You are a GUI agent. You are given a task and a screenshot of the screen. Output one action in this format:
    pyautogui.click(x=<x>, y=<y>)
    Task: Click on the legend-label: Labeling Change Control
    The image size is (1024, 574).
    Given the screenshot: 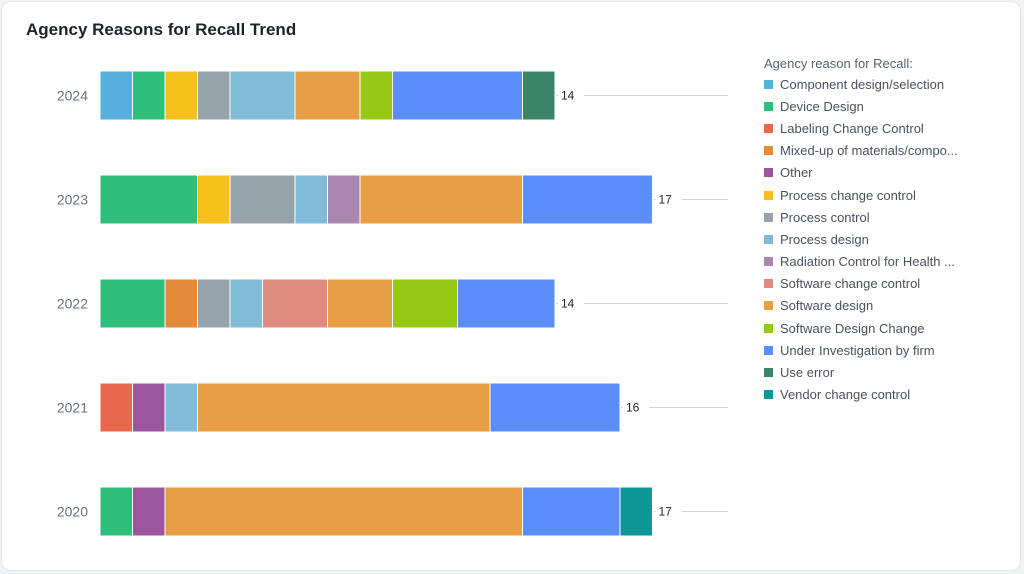 What is the action you would take?
    pyautogui.click(x=852, y=128)
    